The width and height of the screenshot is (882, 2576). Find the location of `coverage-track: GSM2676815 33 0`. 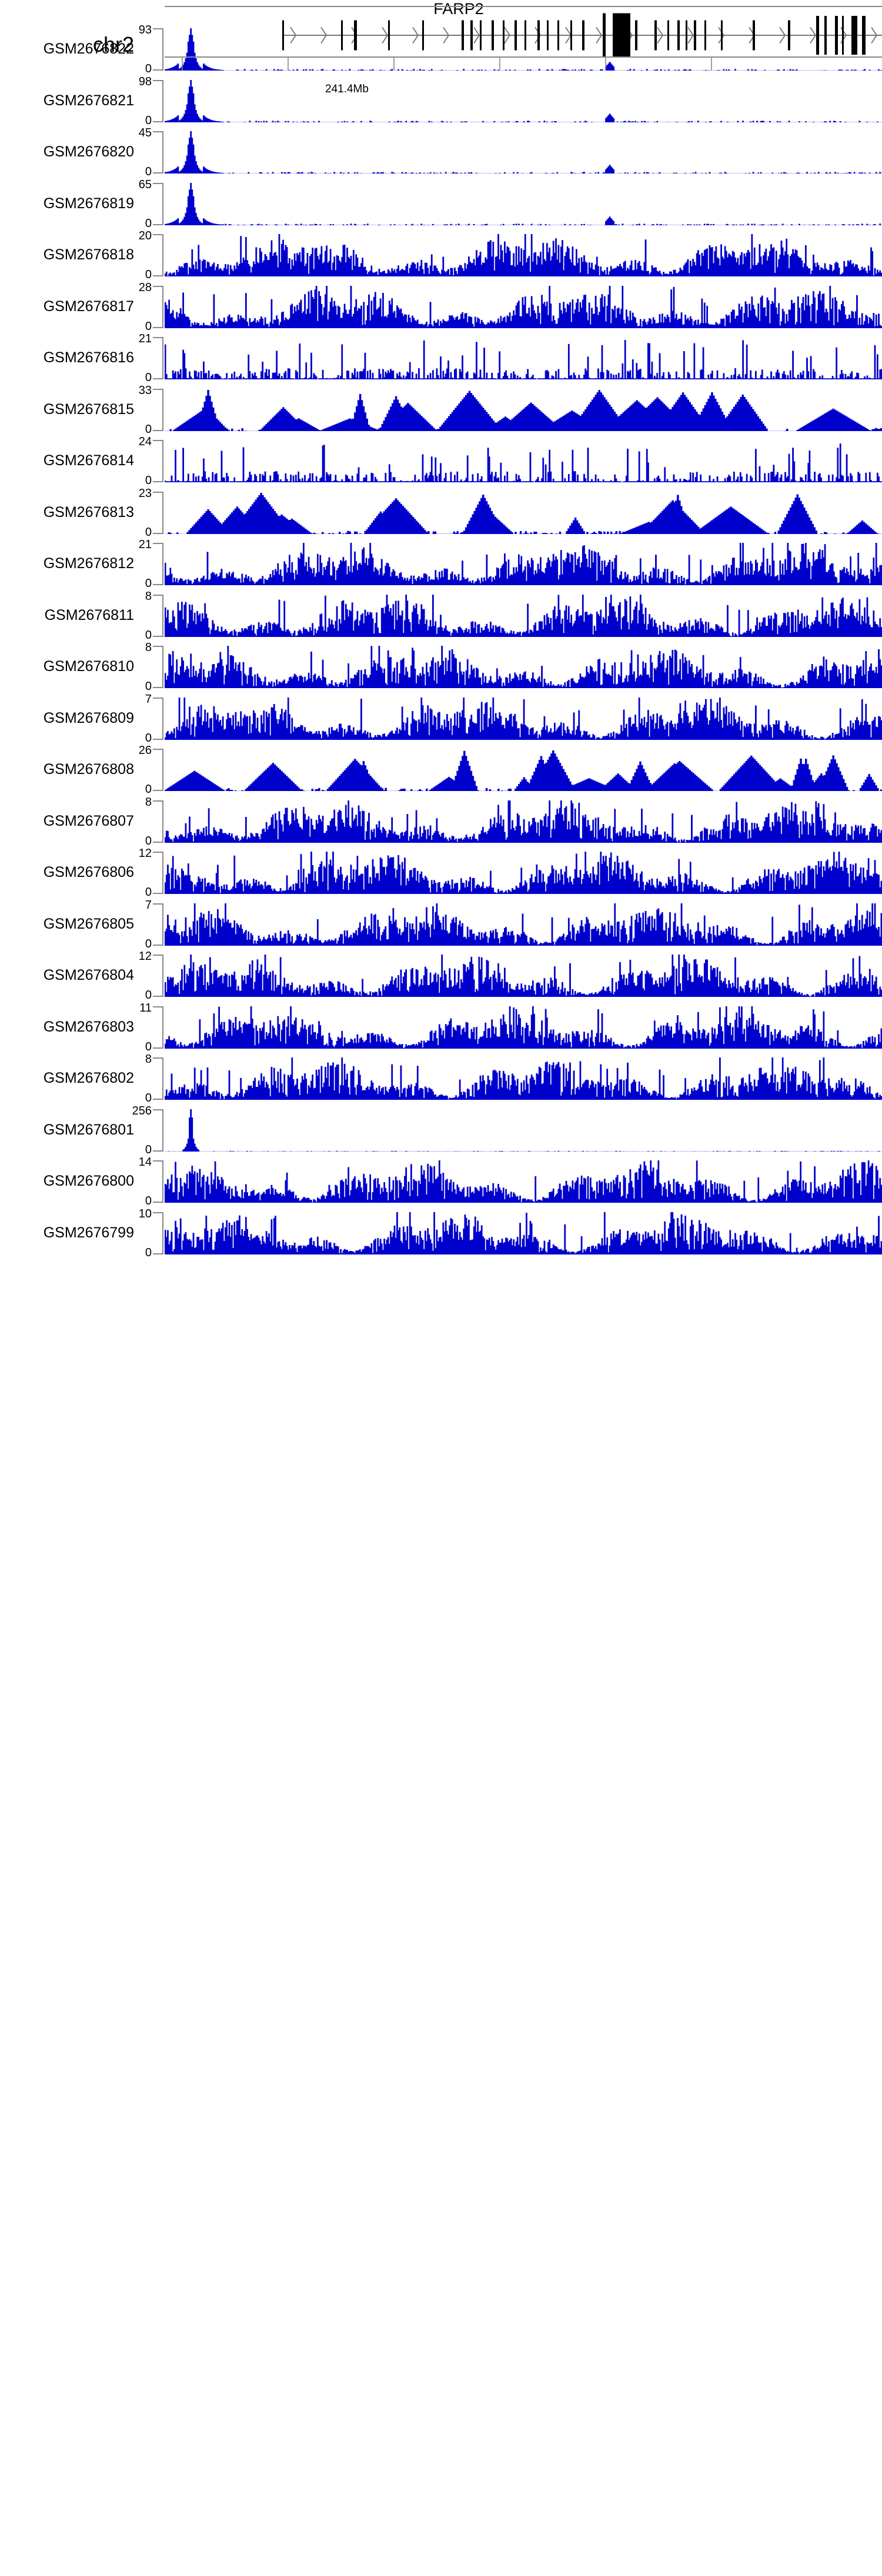

coverage-track: GSM2676815 33 0 is located at coordinates (441, 410).